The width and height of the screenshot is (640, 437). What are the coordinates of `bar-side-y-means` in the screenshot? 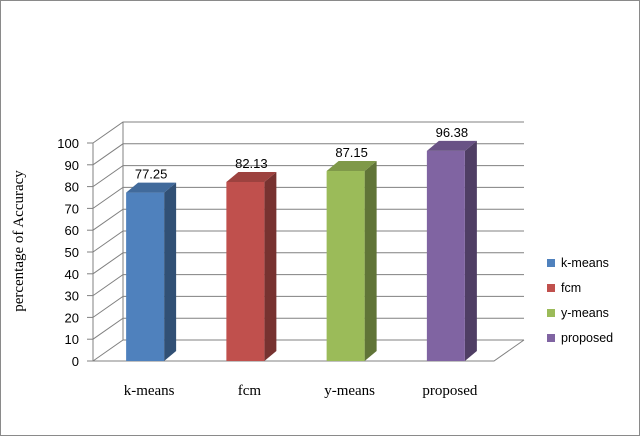 It's located at (370, 261).